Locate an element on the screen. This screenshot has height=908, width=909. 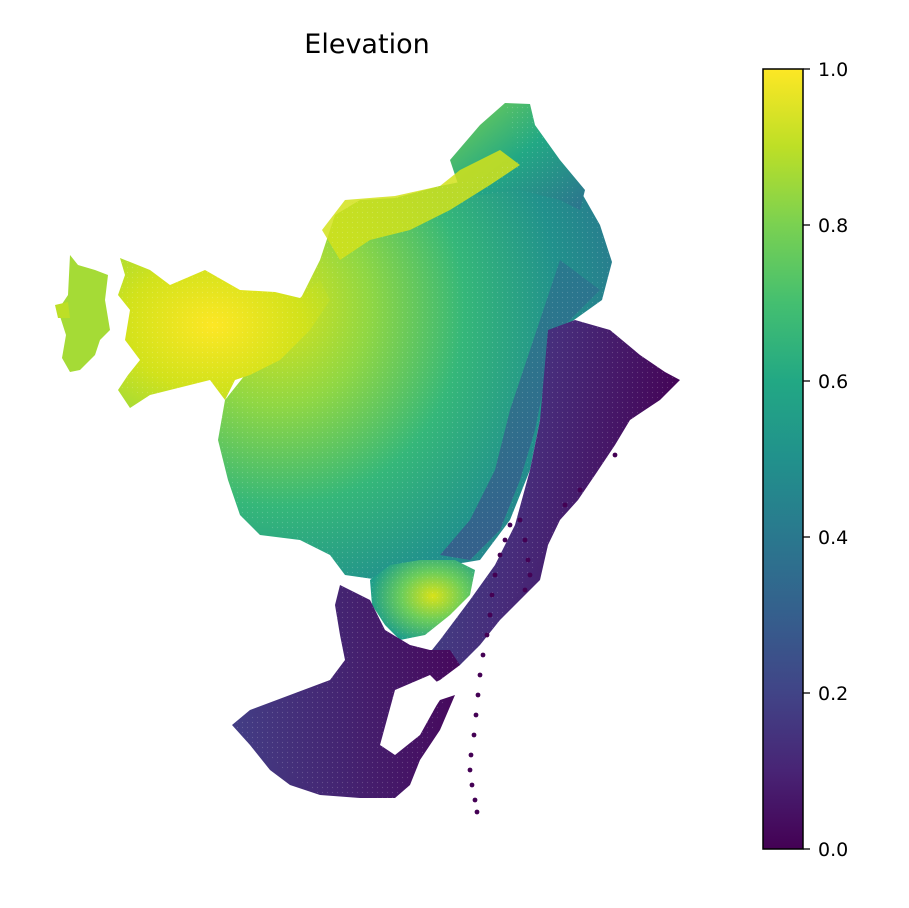
colorbar-tick-label: 0.0 is located at coordinates (833, 850).